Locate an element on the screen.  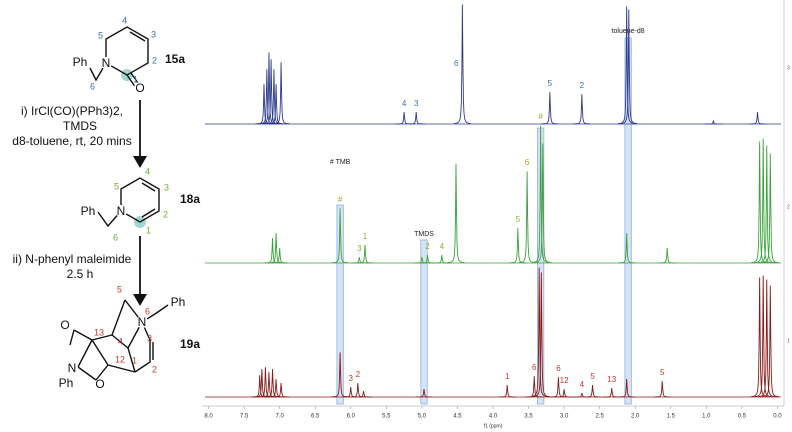
peak-label: # is located at coordinates (340, 199).